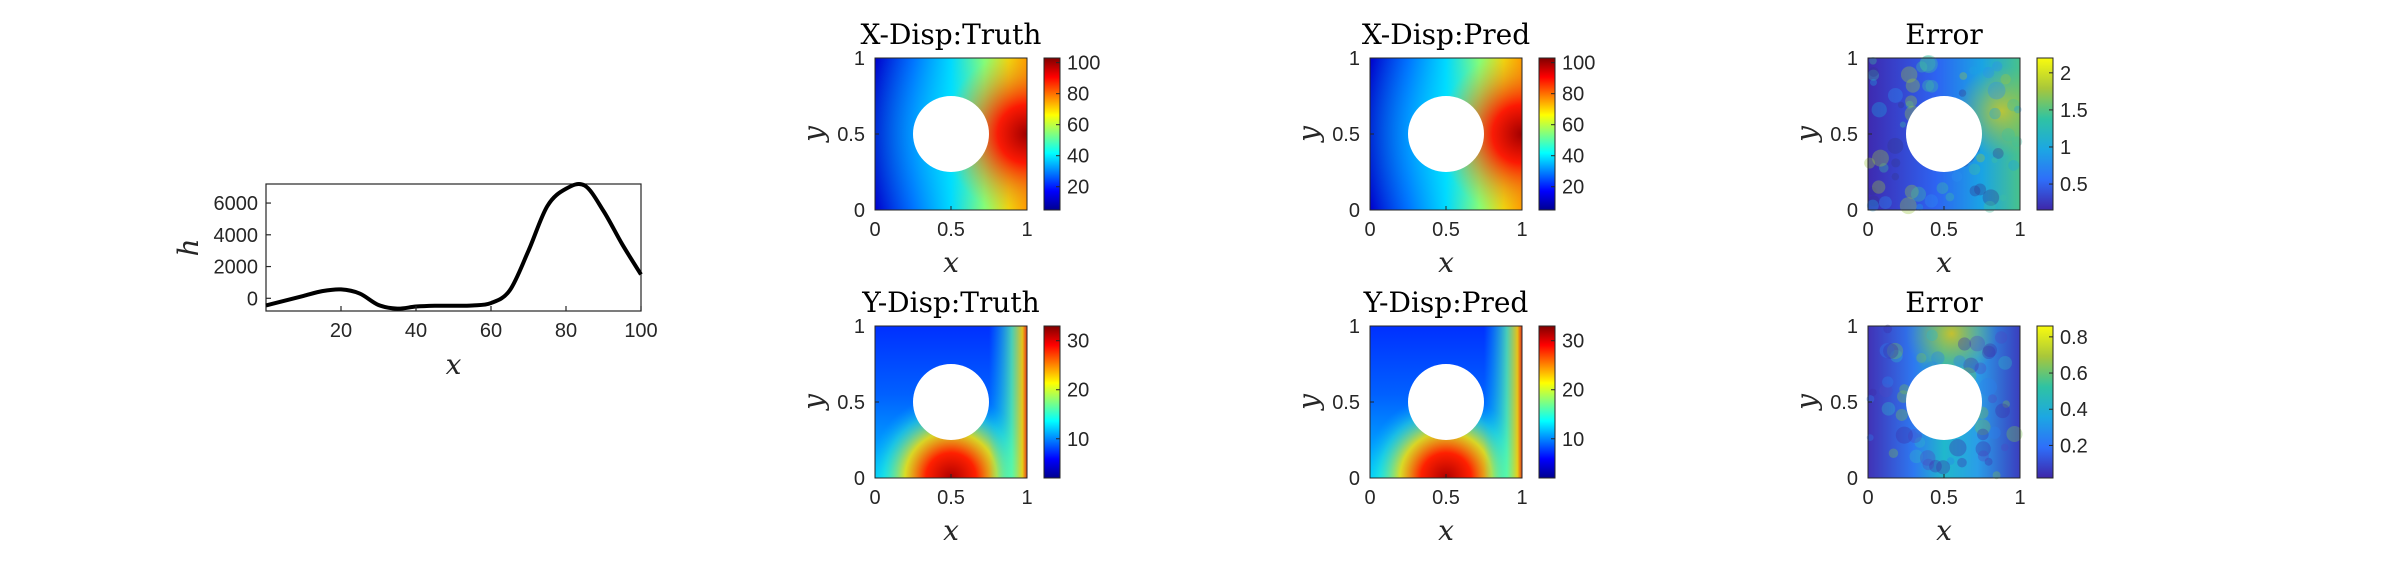 This screenshot has width=2400, height=563. I want to click on colorbar-tick-label: 1.5, so click(2074, 111).